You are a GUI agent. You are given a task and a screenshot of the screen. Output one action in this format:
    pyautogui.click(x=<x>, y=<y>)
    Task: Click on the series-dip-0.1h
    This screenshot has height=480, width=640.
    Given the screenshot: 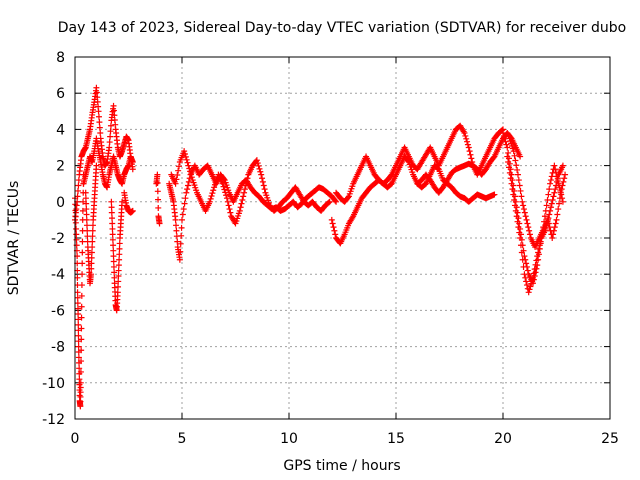 What is the action you would take?
    pyautogui.click(x=79, y=290)
    